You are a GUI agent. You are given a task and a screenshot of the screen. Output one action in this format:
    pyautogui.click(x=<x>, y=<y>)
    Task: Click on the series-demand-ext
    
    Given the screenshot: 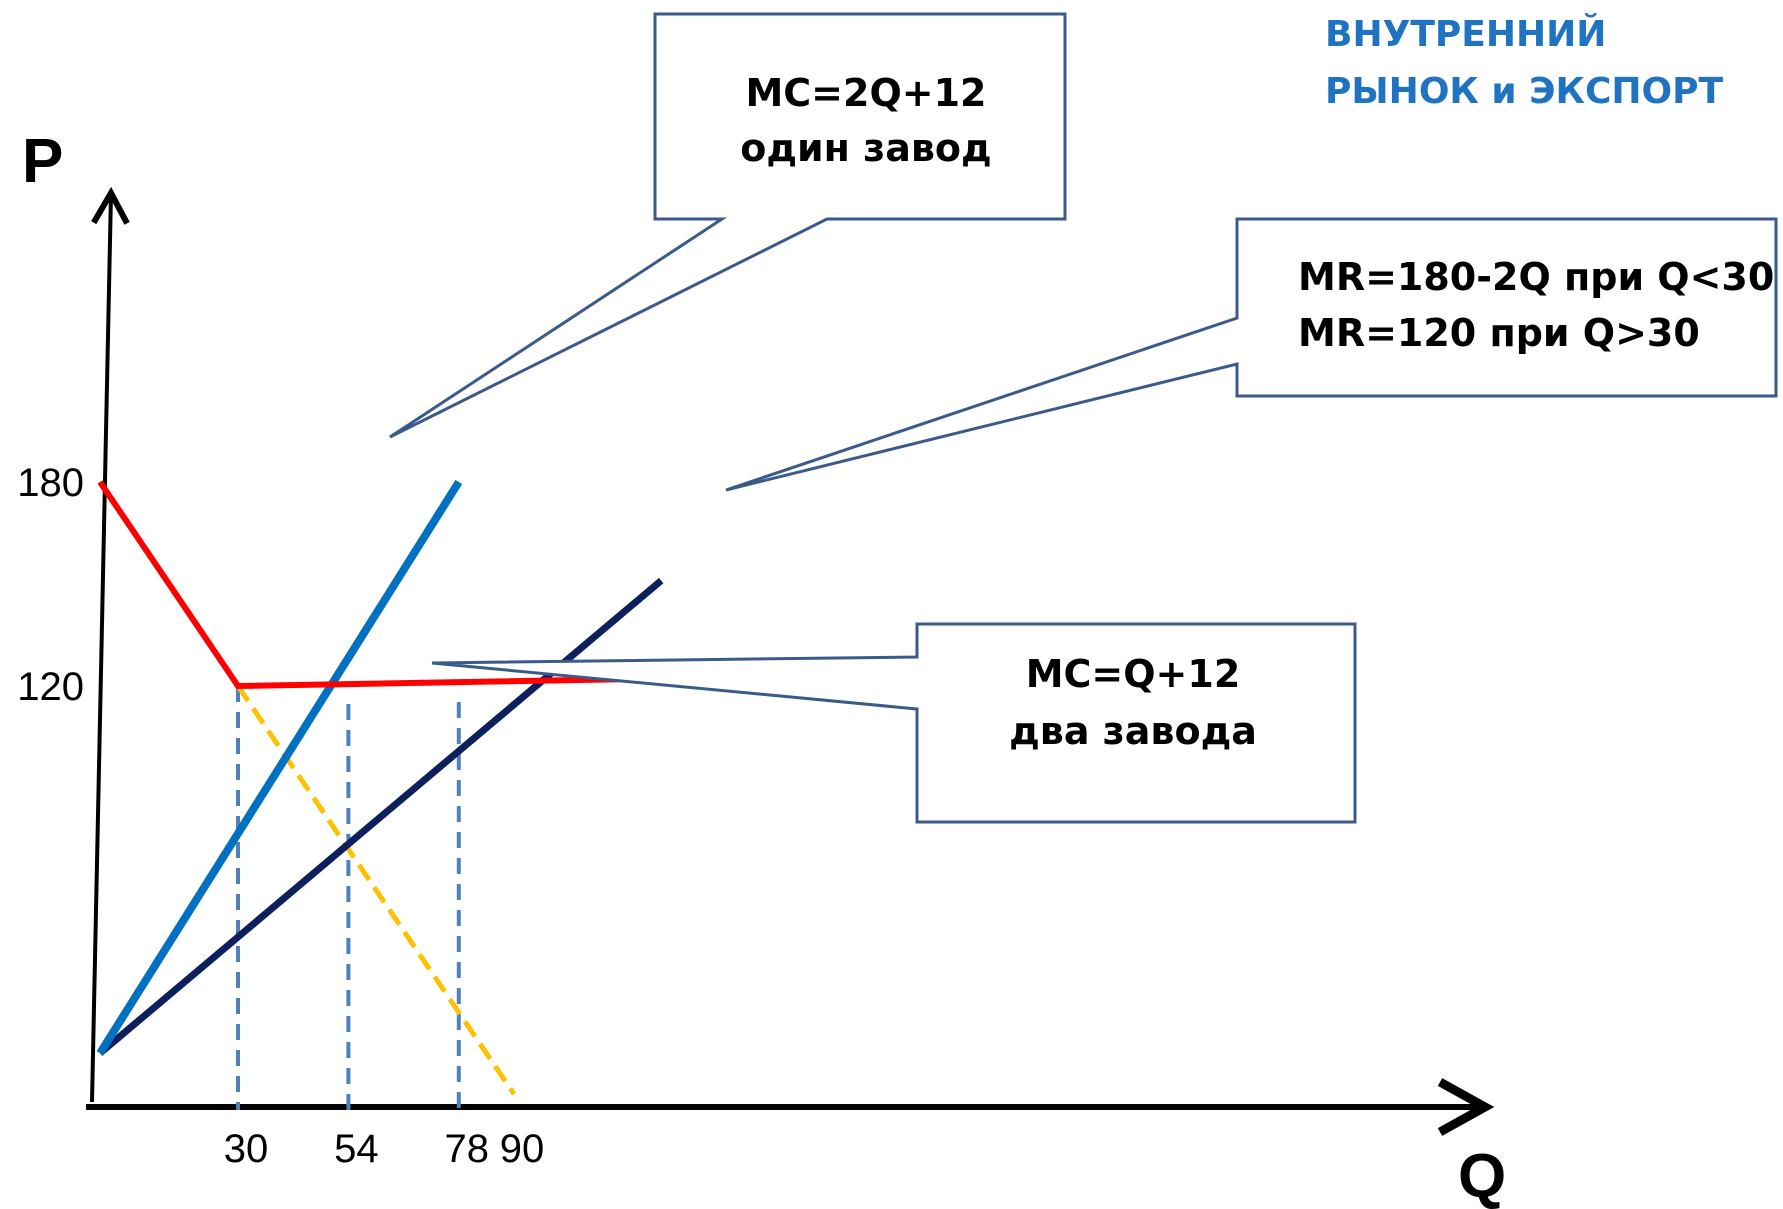 What is the action you would take?
    pyautogui.click(x=376, y=890)
    